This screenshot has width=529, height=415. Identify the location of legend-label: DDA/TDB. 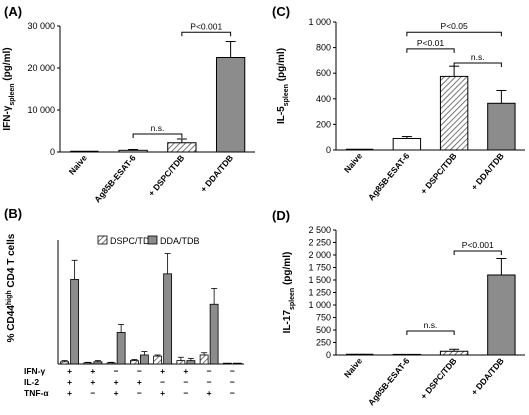
(180, 241).